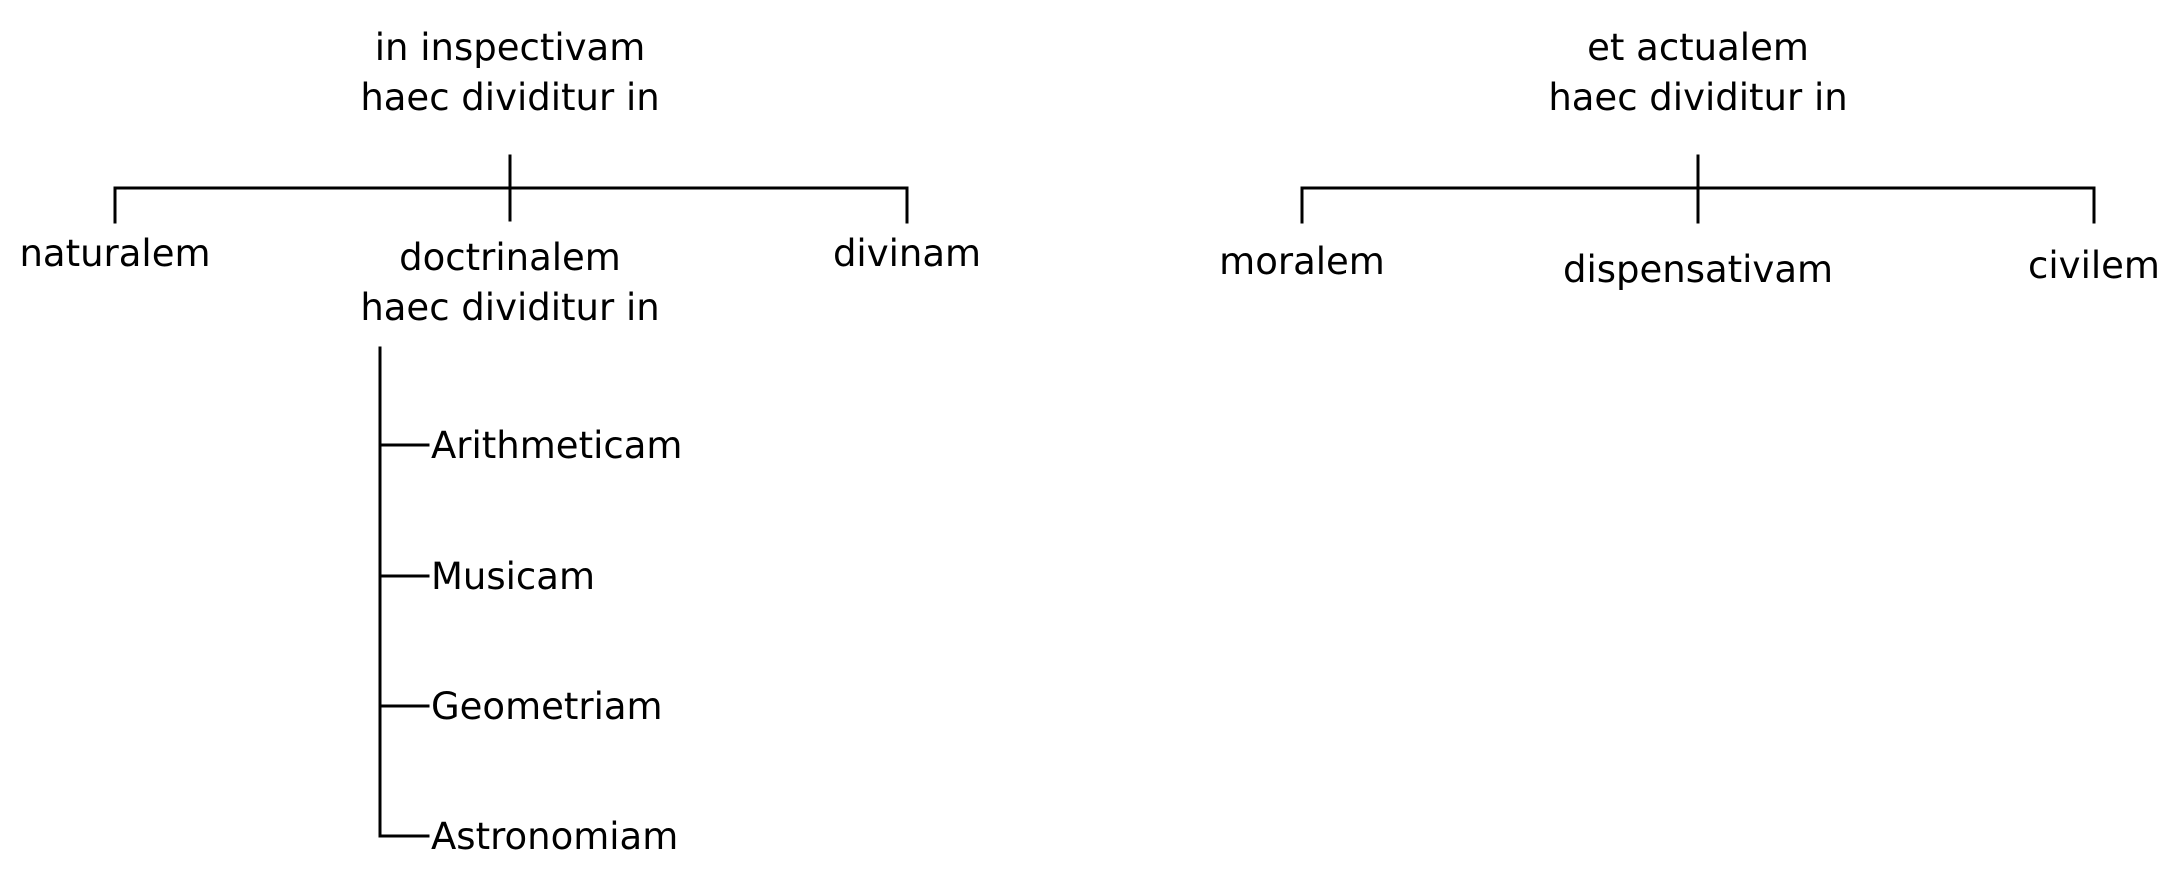 This screenshot has height=894, width=2172. I want to click on node-moralem: moralem, so click(1302, 261).